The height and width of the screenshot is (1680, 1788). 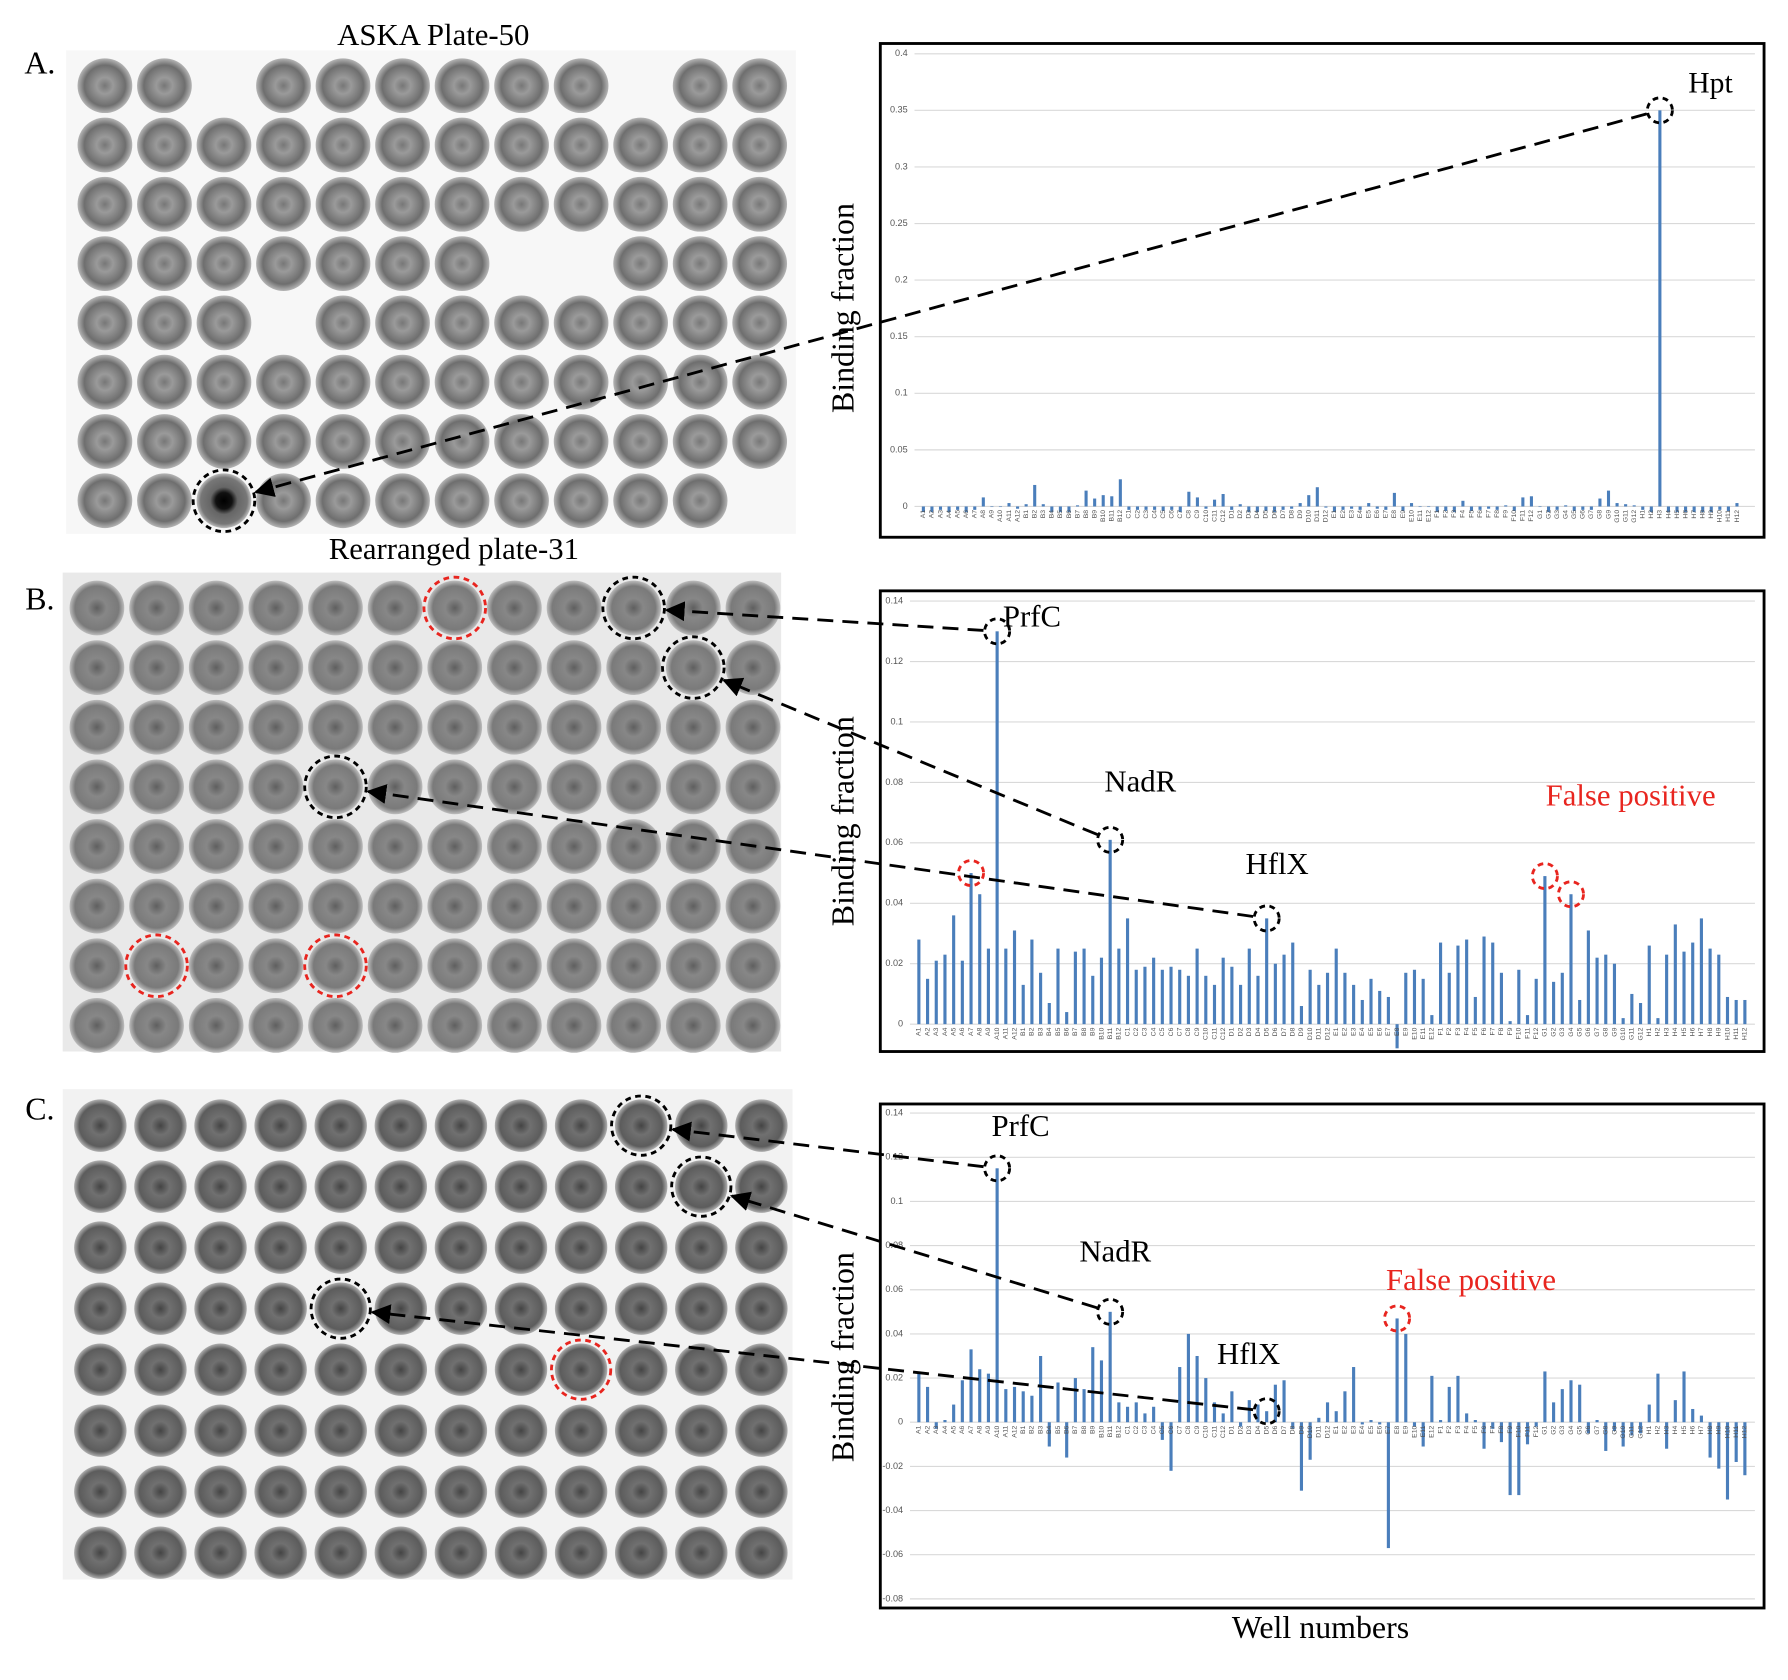 What do you see at coordinates (900, 1024) in the screenshot?
I see `y-tick-label: 0` at bounding box center [900, 1024].